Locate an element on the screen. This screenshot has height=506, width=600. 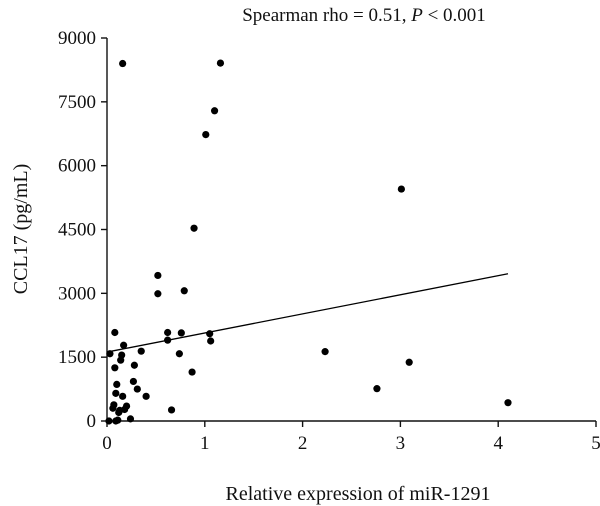
y-axis-ticks: 0 1500 3000 4500 6000 7500 9000 is located at coordinates (82, 230).